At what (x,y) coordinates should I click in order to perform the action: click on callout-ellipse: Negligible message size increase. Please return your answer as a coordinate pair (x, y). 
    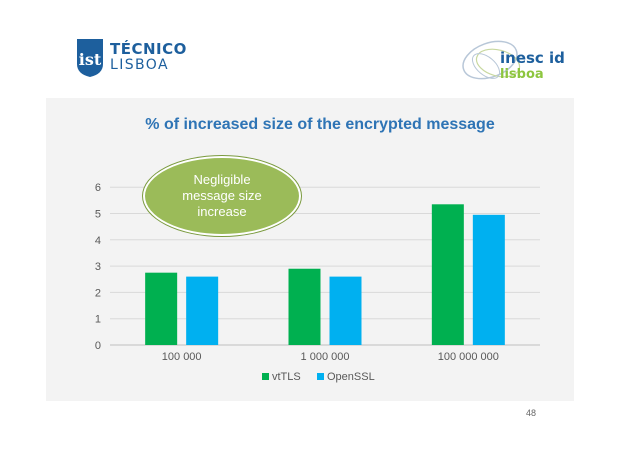
    Looking at the image, I should click on (222, 196).